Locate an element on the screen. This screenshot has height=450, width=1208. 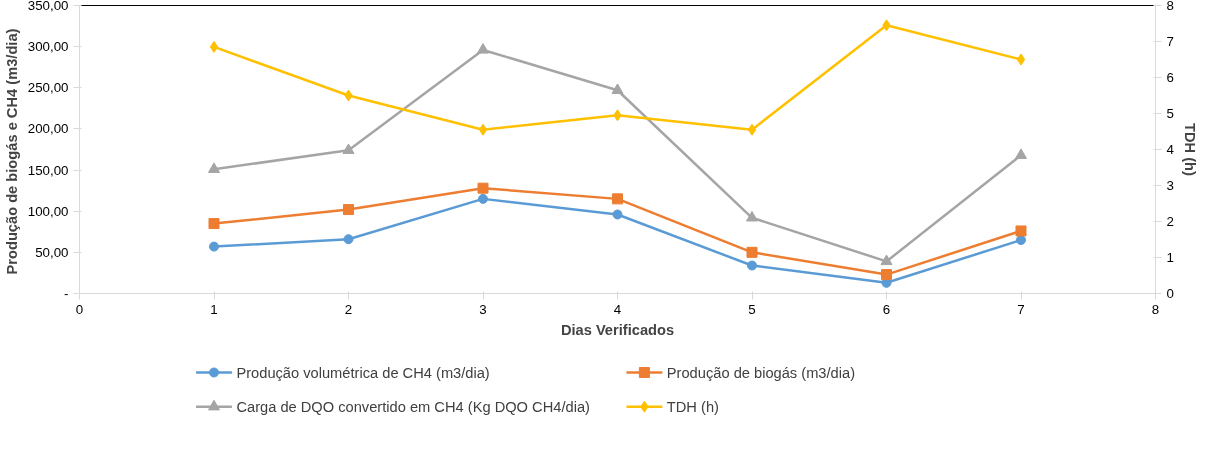
y-tick-label: 50,00 is located at coordinates (52, 252).